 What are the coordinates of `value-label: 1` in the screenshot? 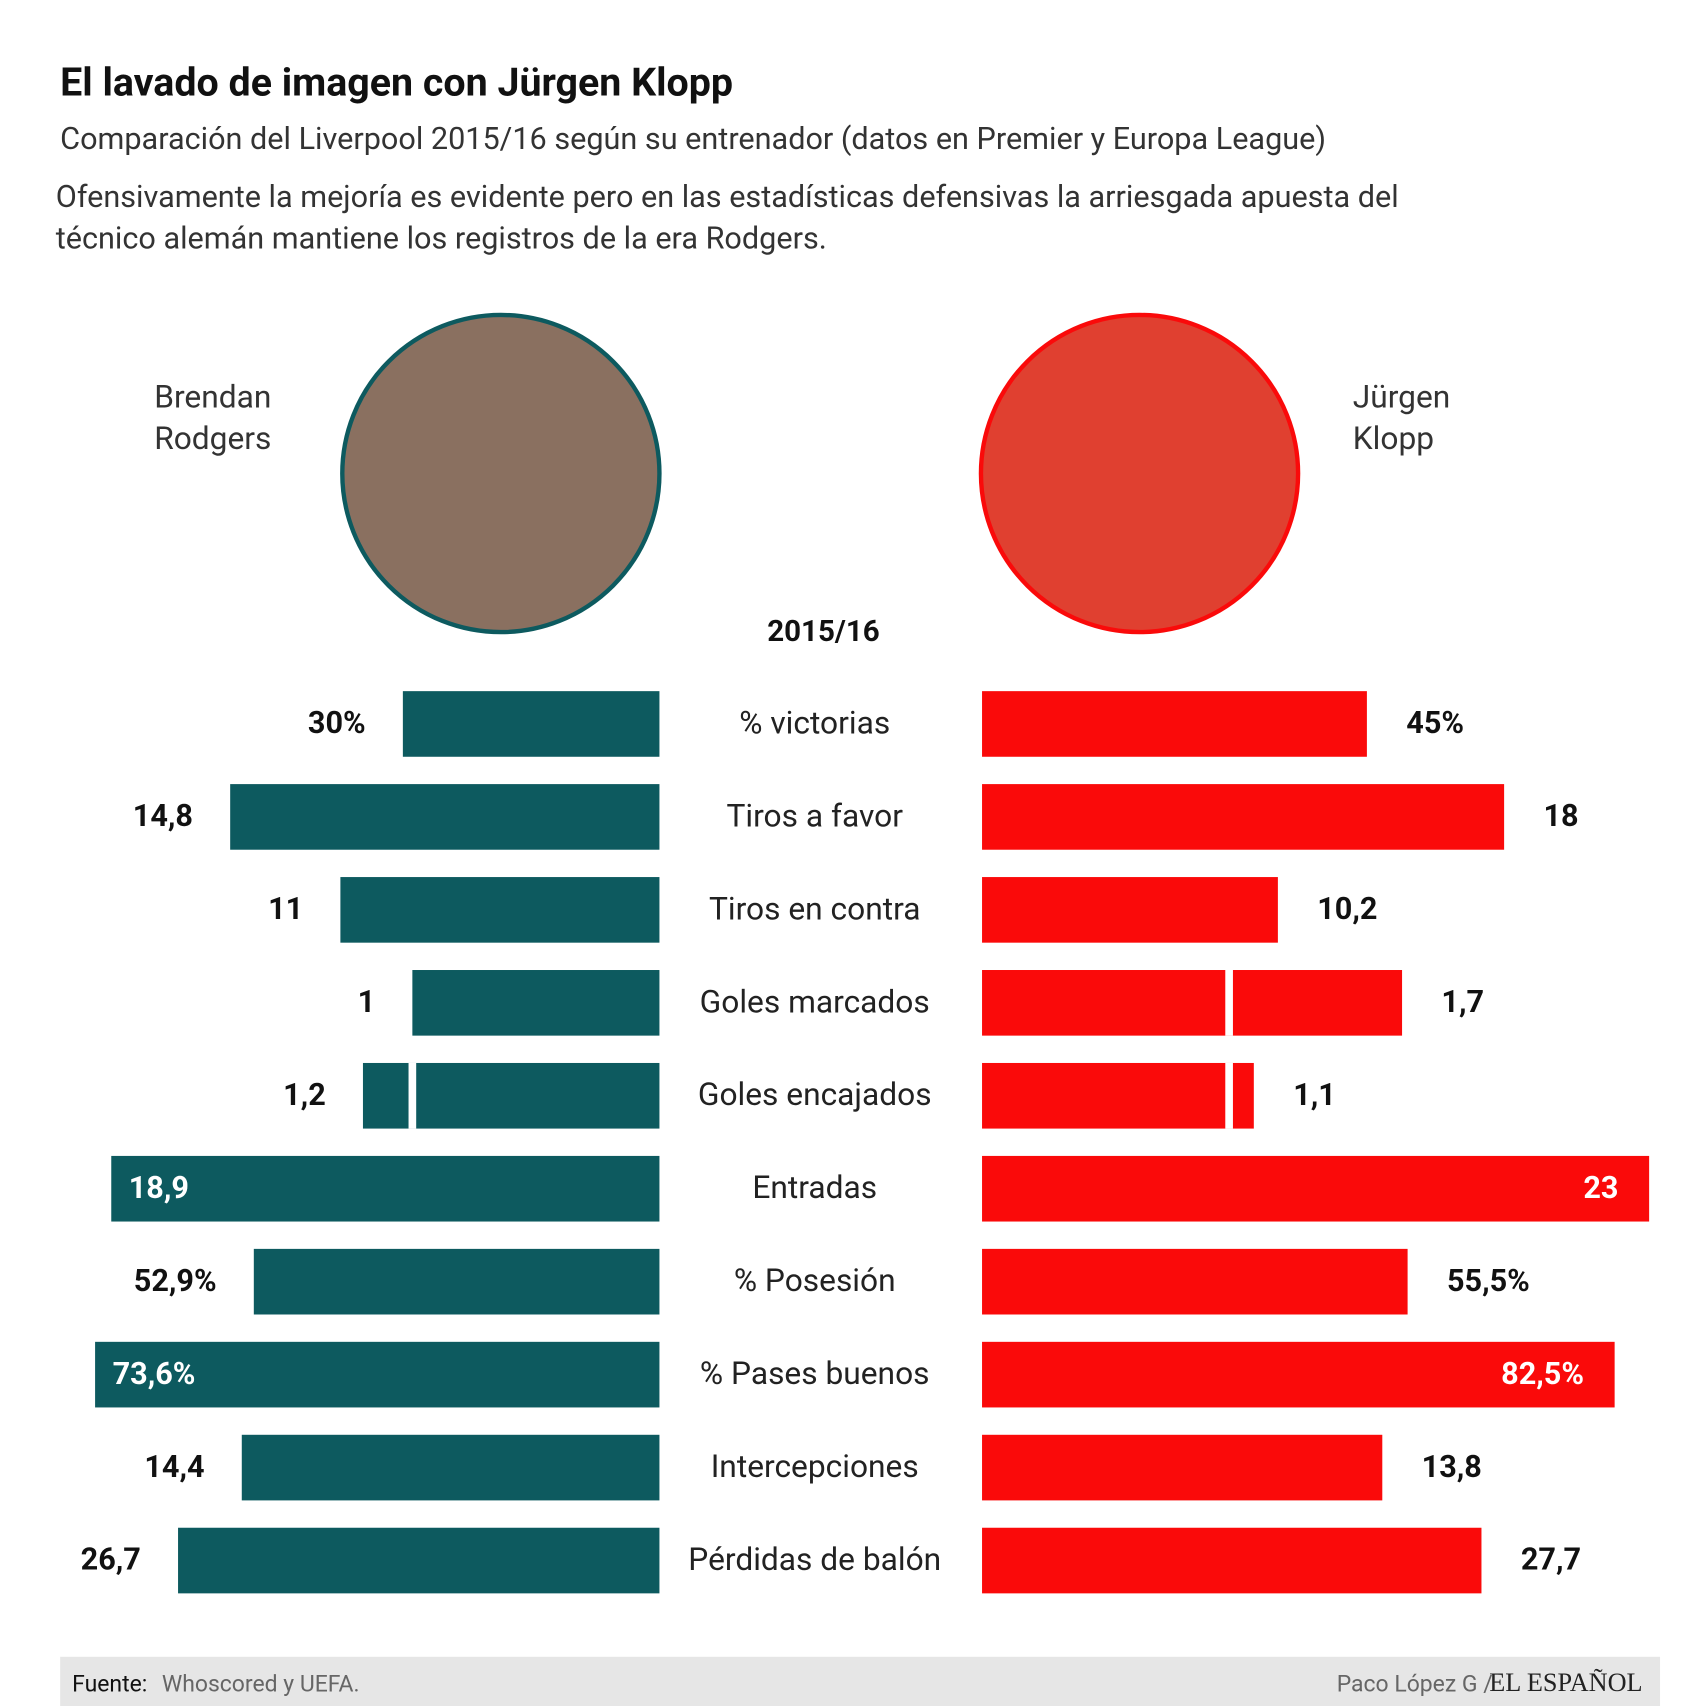 It's located at (367, 1002).